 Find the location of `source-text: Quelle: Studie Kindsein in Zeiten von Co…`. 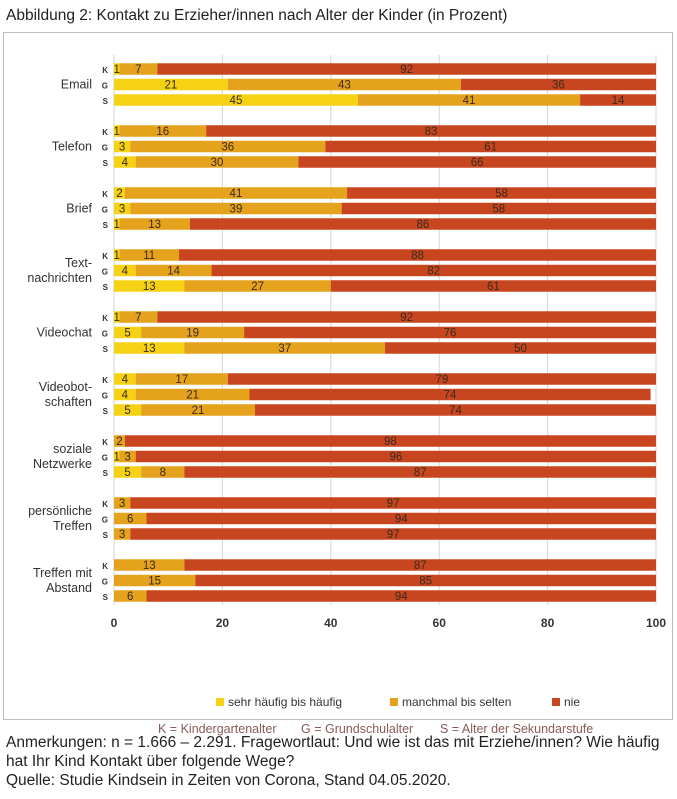

source-text: Quelle: Studie Kindsein in Zeiten von Co… is located at coordinates (228, 780).